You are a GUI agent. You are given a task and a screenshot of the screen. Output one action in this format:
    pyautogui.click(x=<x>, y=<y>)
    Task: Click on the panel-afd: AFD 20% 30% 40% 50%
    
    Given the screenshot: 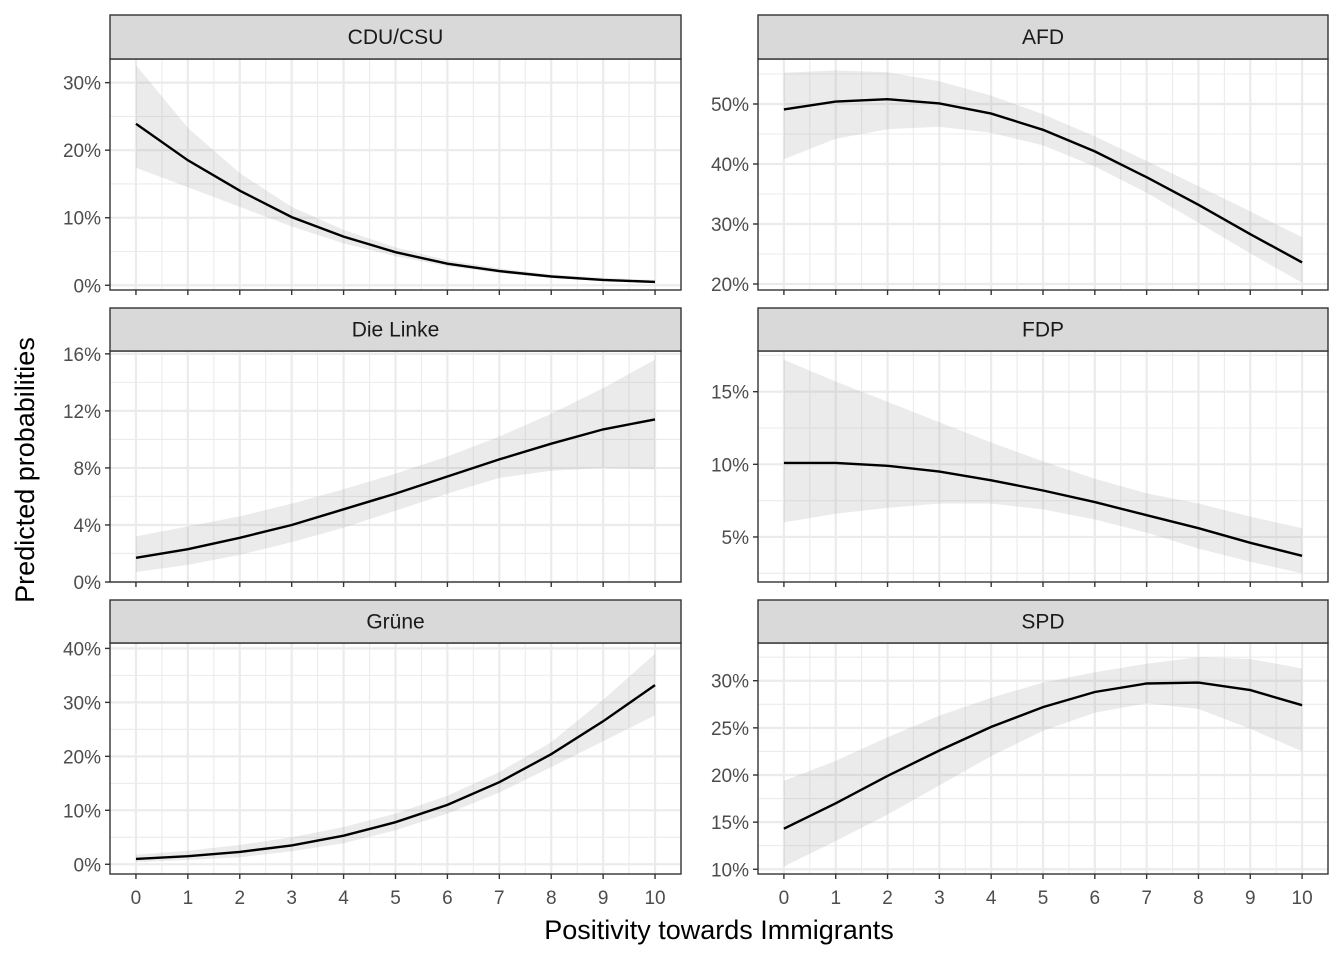 What is the action you would take?
    pyautogui.click(x=1020, y=155)
    